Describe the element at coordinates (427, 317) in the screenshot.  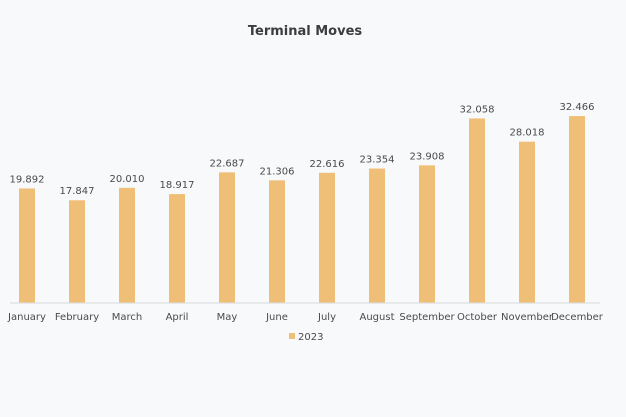
I see `x-tick-september: September` at that location.